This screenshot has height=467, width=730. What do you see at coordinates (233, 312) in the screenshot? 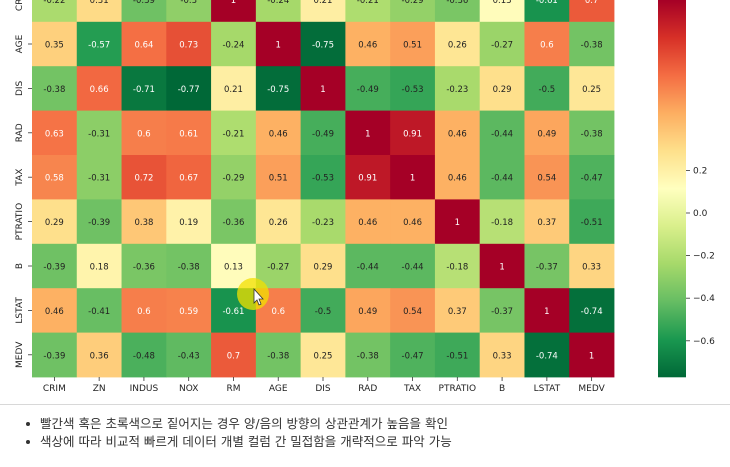
I see `cell-value-label: -0.61` at bounding box center [233, 312].